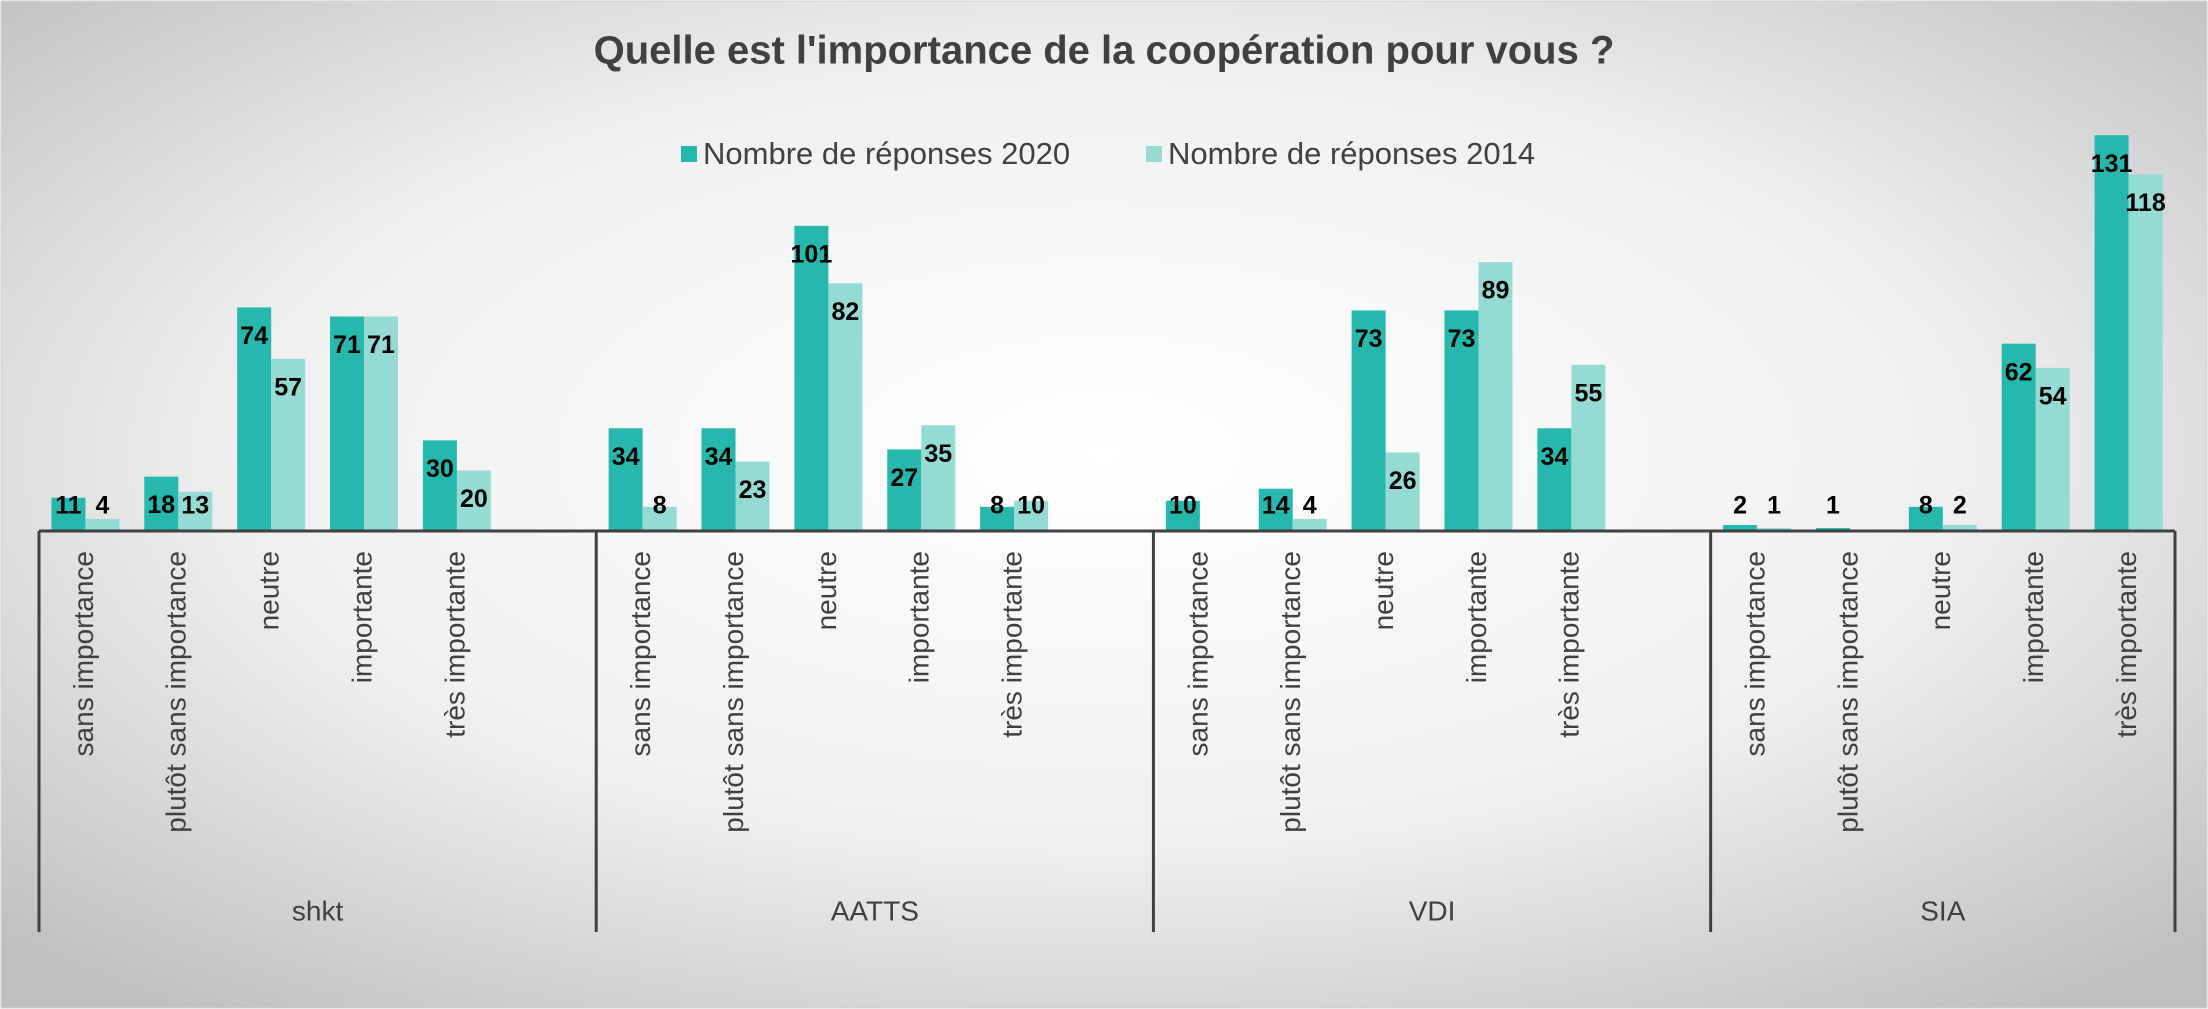 Image resolution: width=2208 pixels, height=1009 pixels. Describe the element at coordinates (2145, 203) in the screenshot. I see `data-label: 118` at that location.